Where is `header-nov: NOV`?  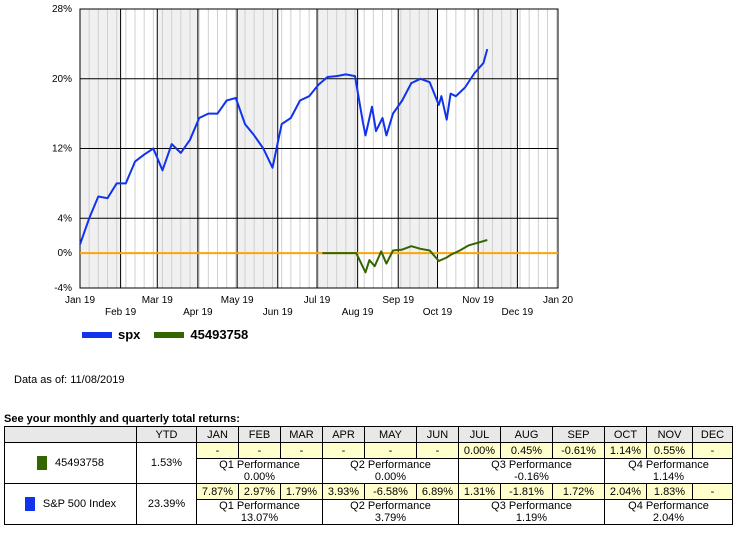
header-nov: NOV is located at coordinates (669, 434).